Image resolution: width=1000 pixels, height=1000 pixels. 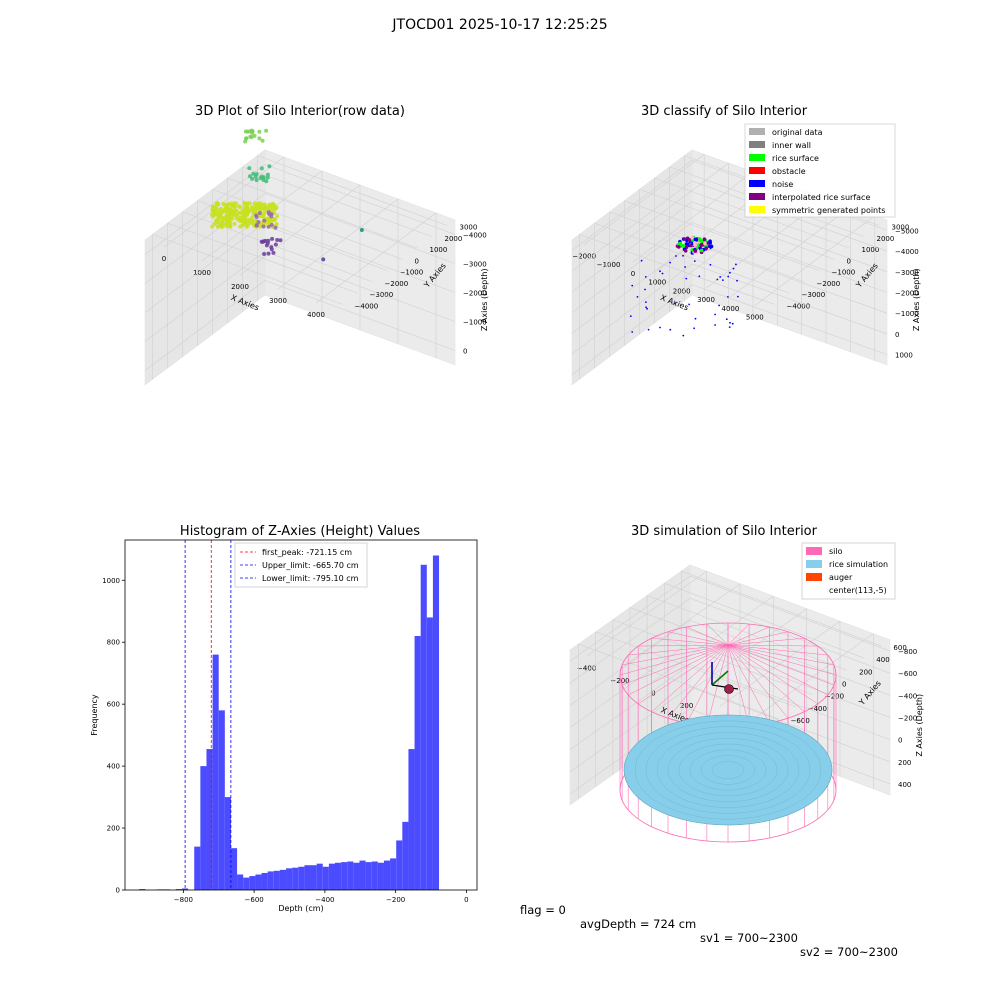 What do you see at coordinates (94, 715) in the screenshot?
I see `p3-y-label: Frequency` at bounding box center [94, 715].